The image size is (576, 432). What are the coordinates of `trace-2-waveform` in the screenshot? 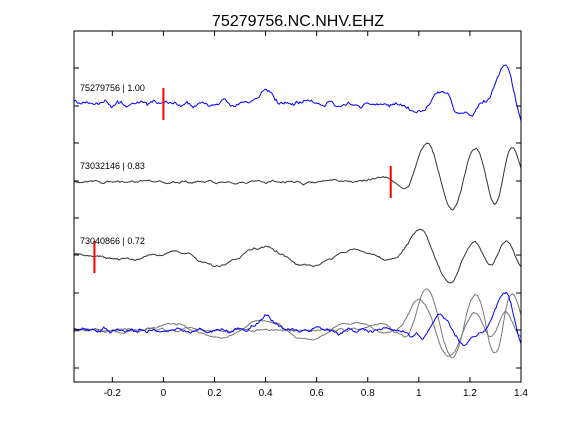 It's located at (297, 176).